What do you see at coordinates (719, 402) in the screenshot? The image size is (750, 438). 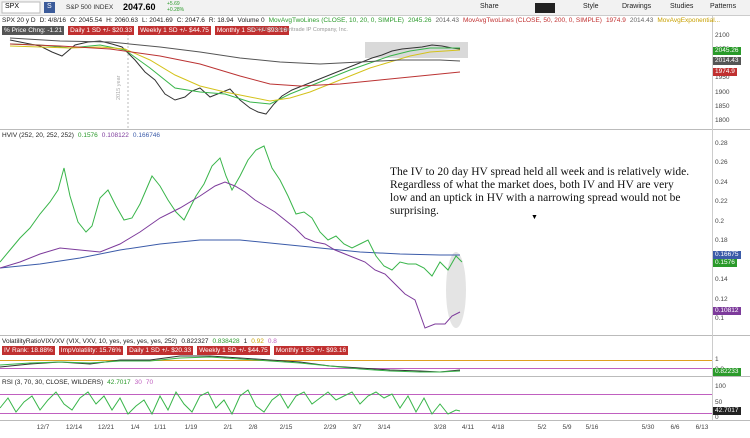 I see `y-tick-label: 50` at bounding box center [719, 402].